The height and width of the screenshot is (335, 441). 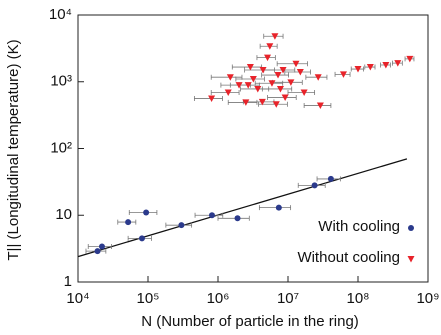 What do you see at coordinates (359, 226) in the screenshot?
I see `legend-label: With cooling` at bounding box center [359, 226].